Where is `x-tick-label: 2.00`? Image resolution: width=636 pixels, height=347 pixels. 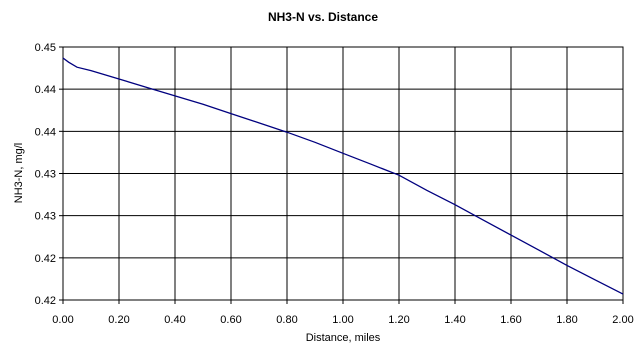 x-tick-label: 2.00 is located at coordinates (622, 320).